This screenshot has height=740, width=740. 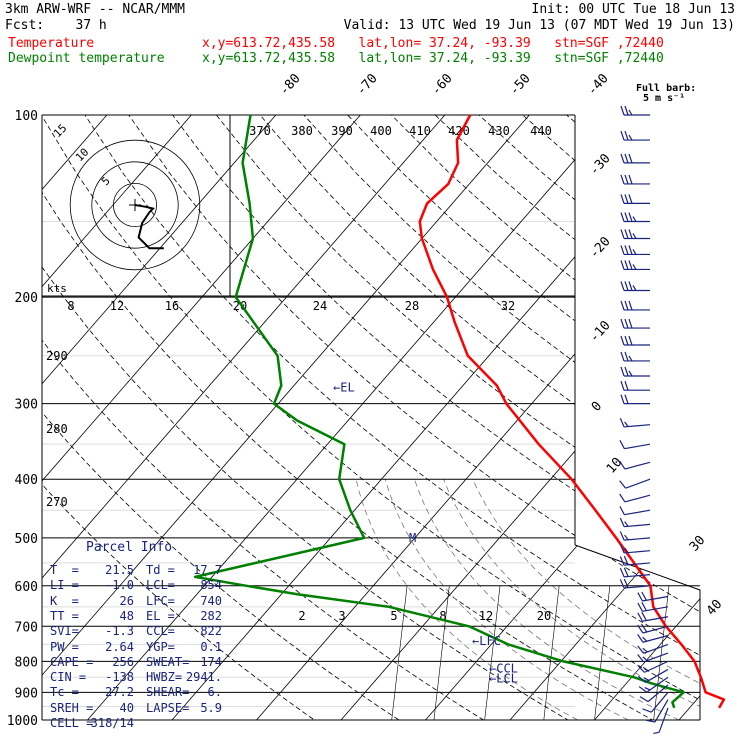 I want to click on mixing-ratio-label: 3, so click(x=341, y=616).